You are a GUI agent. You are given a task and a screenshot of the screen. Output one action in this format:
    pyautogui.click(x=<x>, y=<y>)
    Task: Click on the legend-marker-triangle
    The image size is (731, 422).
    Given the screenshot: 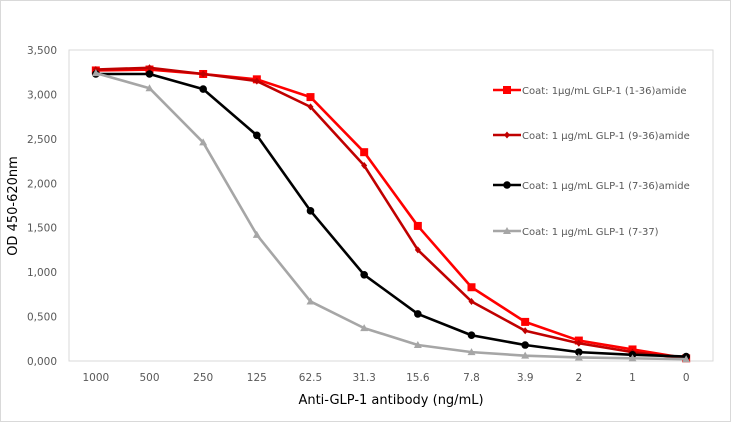 What is the action you would take?
    pyautogui.click(x=507, y=230)
    